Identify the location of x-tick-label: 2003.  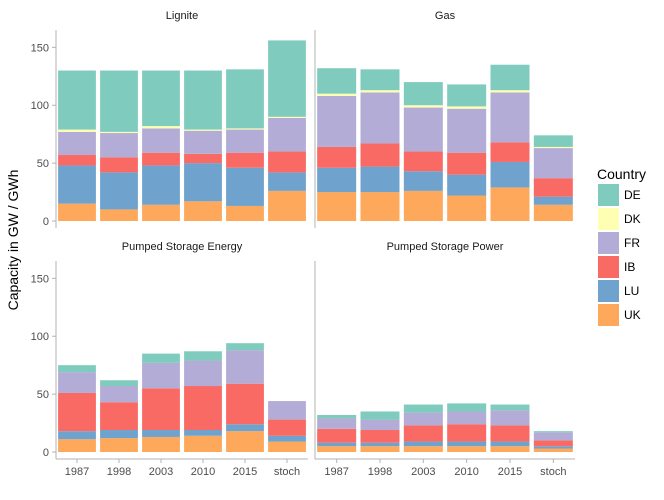
(423, 472).